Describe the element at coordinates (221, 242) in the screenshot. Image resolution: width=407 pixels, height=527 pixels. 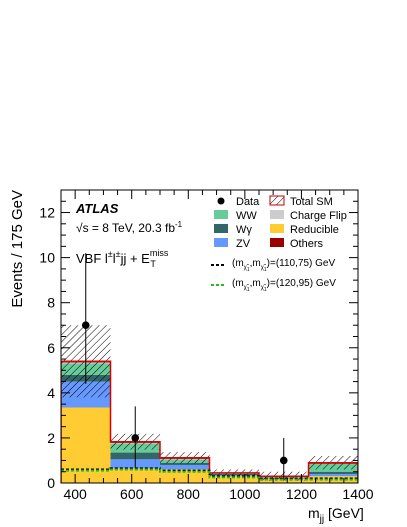
I see `legend-swatch-zv` at that location.